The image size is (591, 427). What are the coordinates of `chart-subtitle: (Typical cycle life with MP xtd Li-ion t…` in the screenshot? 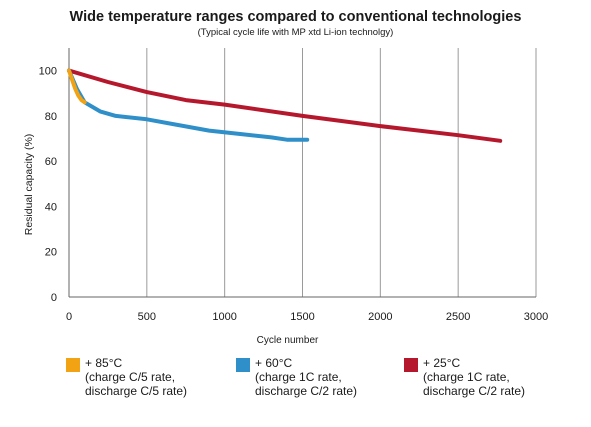 It's located at (295, 32).